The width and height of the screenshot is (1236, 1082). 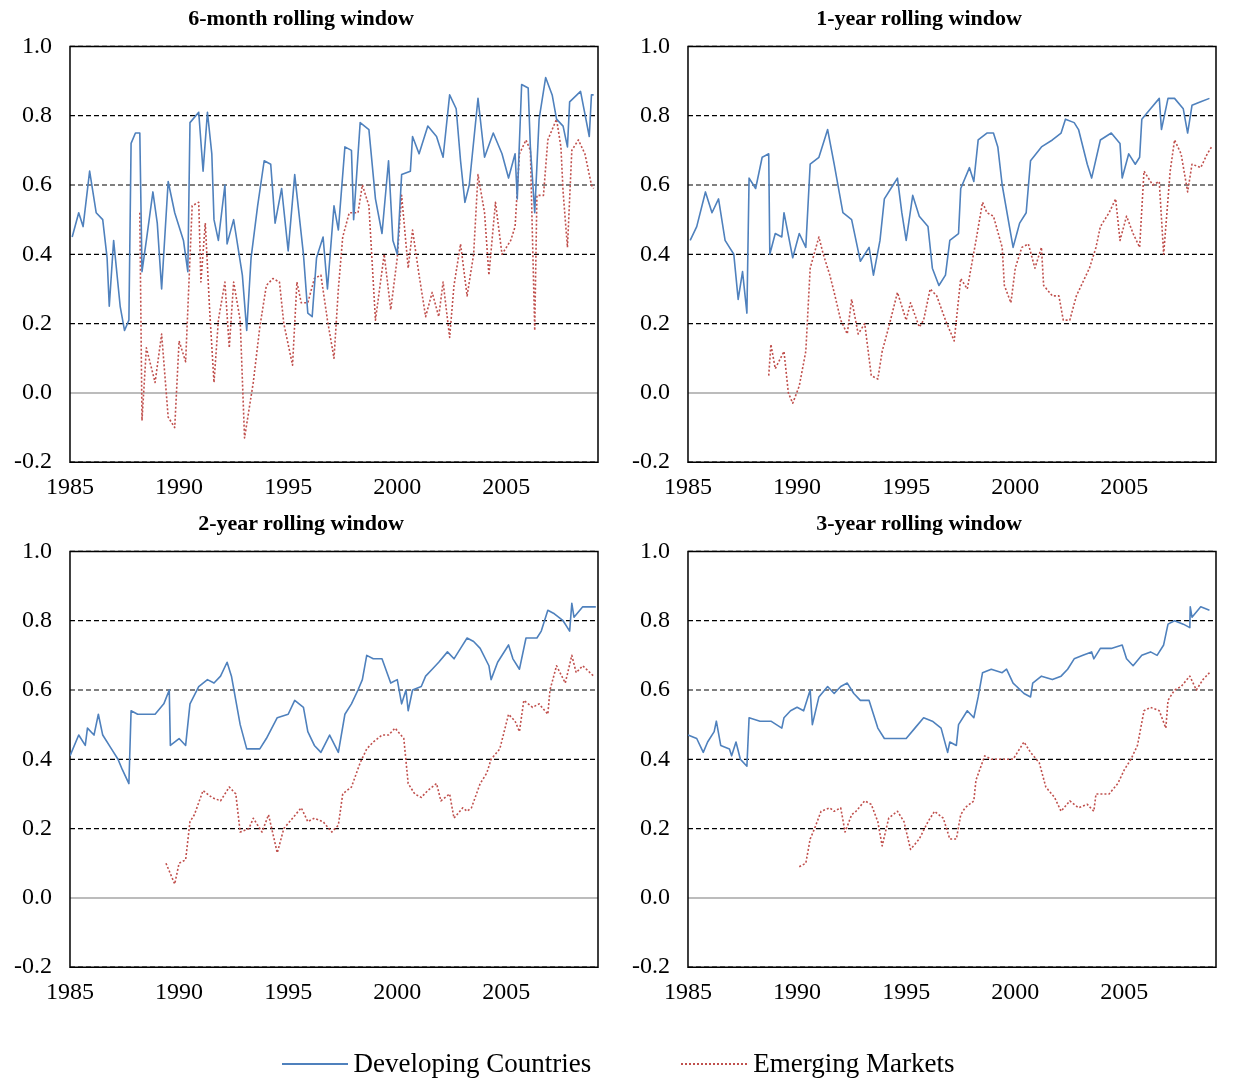 What do you see at coordinates (919, 17) in the screenshot?
I see `chart-title: 1-year rolling window` at bounding box center [919, 17].